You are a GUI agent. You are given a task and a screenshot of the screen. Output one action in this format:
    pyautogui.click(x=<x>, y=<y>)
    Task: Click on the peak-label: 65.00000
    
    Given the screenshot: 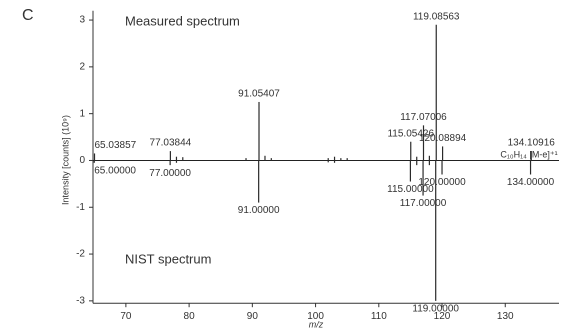 What is the action you would take?
    pyautogui.click(x=115, y=170)
    